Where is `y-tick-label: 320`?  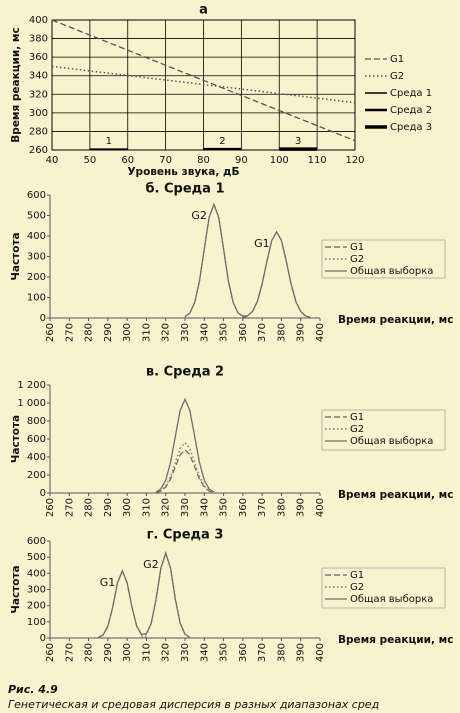 y-tick-label: 320 is located at coordinates (38, 94).